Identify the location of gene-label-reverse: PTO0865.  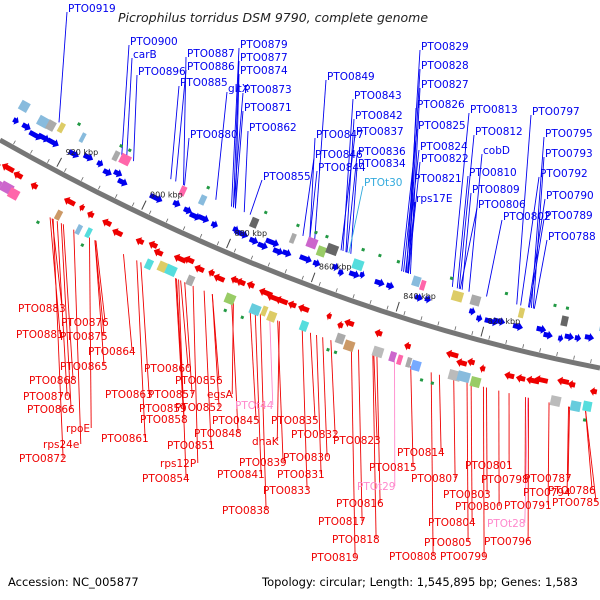
(84, 367).